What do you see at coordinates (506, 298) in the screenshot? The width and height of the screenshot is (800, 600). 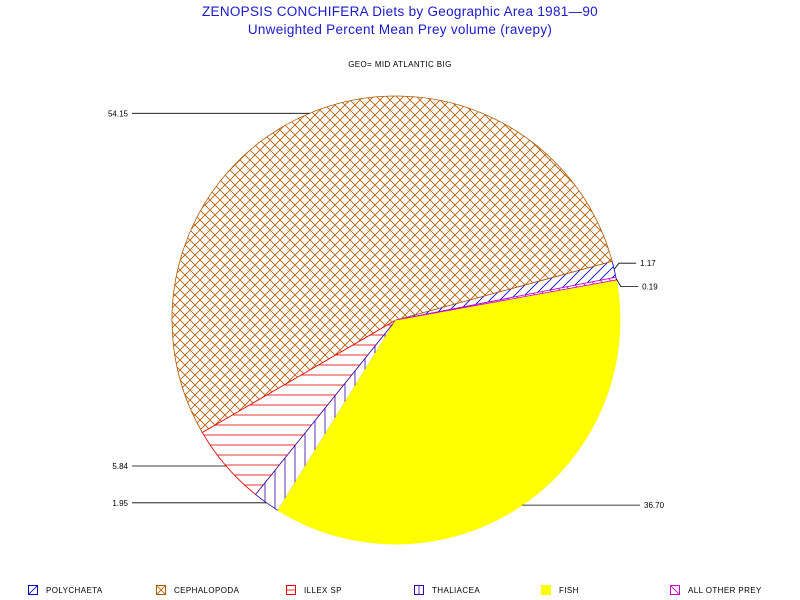 I see `pie-slice-all-other-prey` at bounding box center [506, 298].